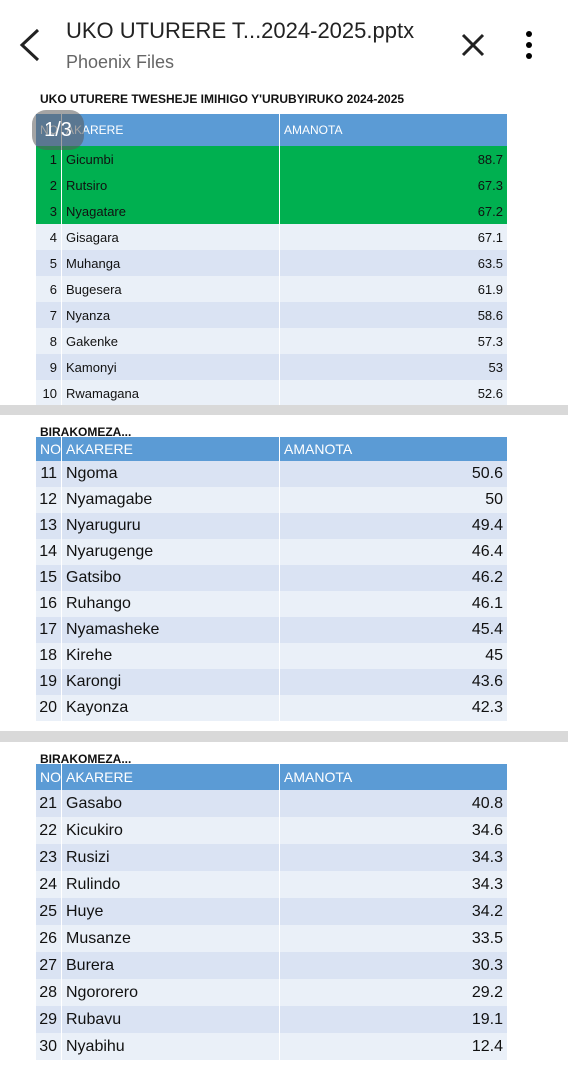  I want to click on file-title: UKO UTURERE T...2024-2025.pptx, so click(240, 30).